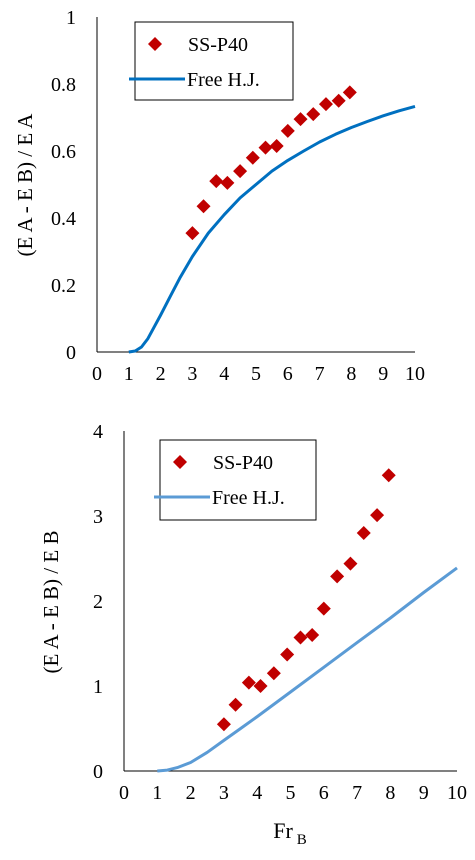 This screenshot has height=860, width=475. What do you see at coordinates (357, 793) in the screenshot?
I see `chart-2-x-tick-label: 7` at bounding box center [357, 793].